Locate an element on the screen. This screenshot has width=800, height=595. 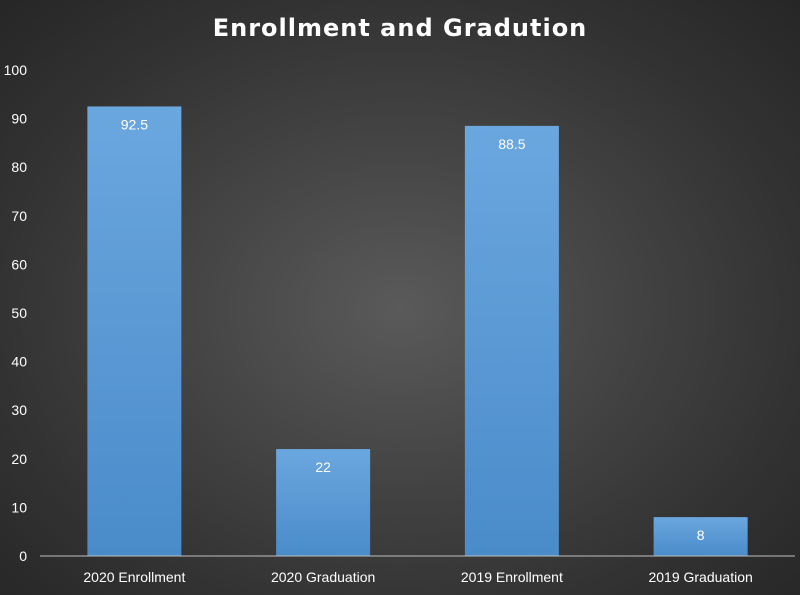
x-category-label: 2019 Enrollment is located at coordinates (512, 577).